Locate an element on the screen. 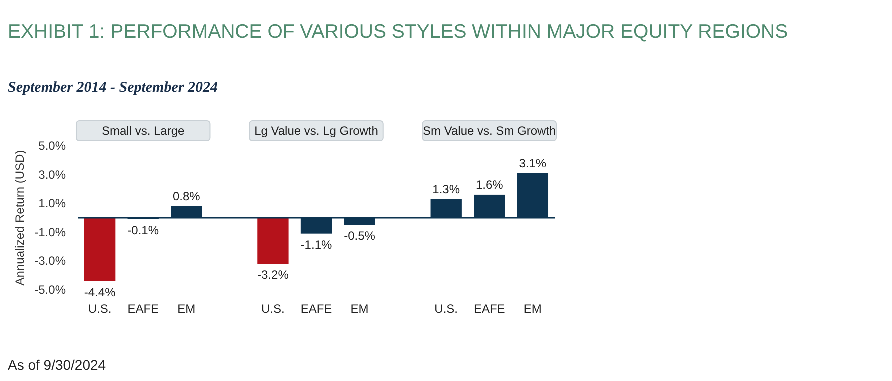 The width and height of the screenshot is (892, 381). chart-subtitle: September 2014 - September 2024 is located at coordinates (113, 88).